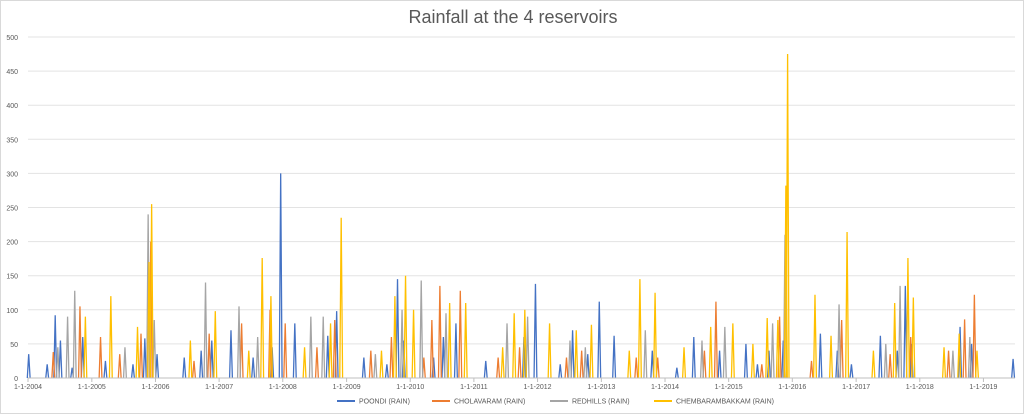 The height and width of the screenshot is (414, 1024). Describe the element at coordinates (16, 379) in the screenshot. I see `y-tick-label: 0` at that location.